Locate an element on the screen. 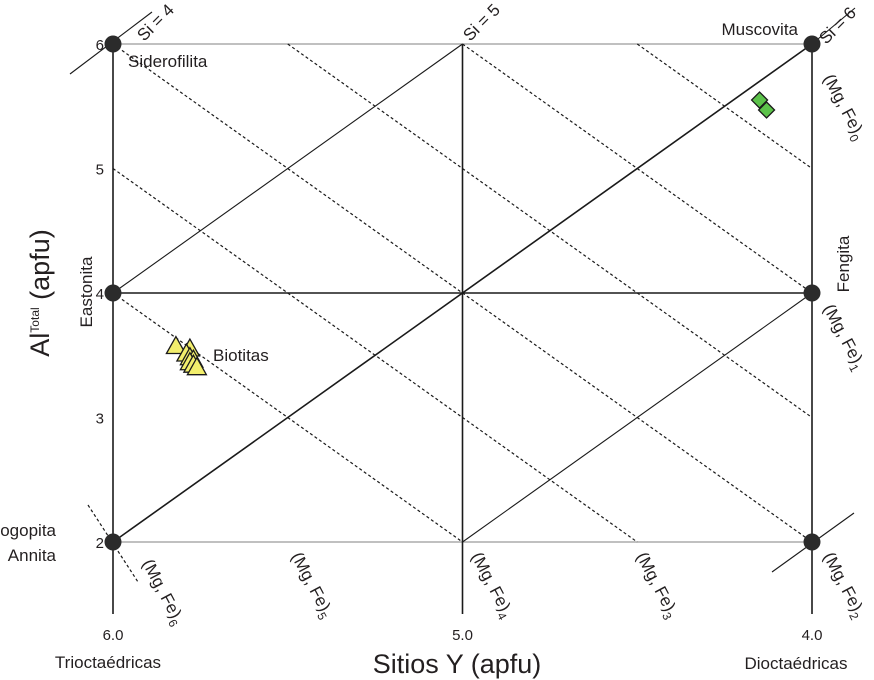  si-label-4: Si = 4 is located at coordinates (155, 22).